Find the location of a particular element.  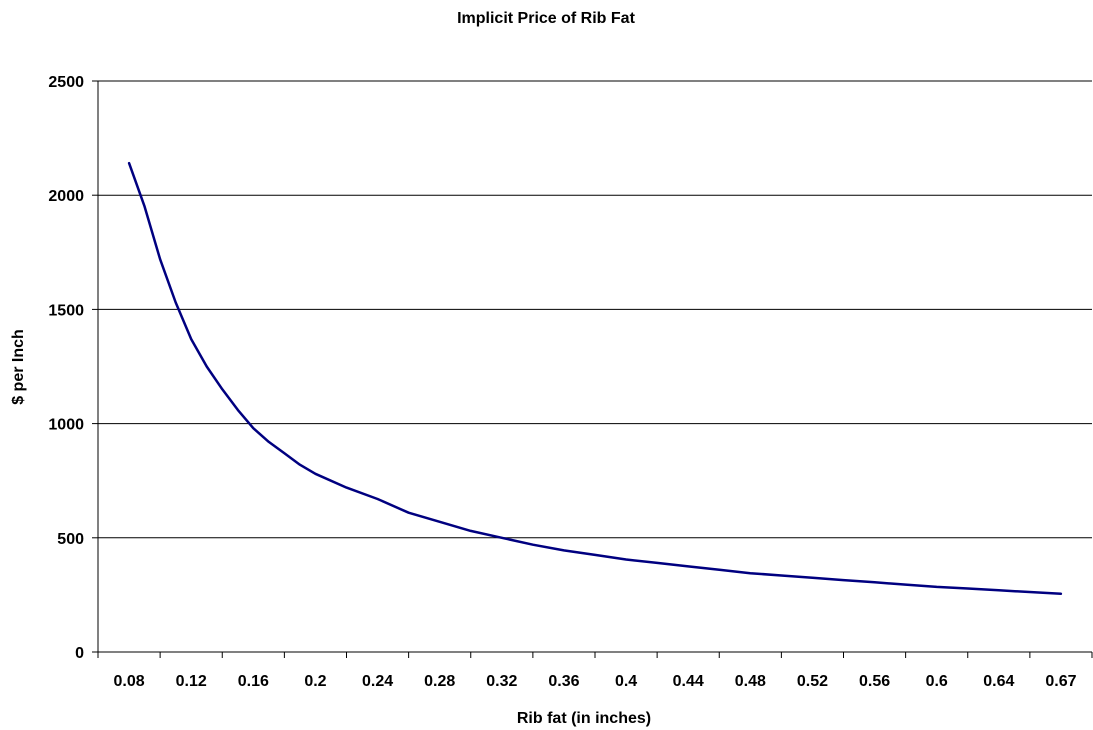

y-tick-label: 0 is located at coordinates (79, 653).